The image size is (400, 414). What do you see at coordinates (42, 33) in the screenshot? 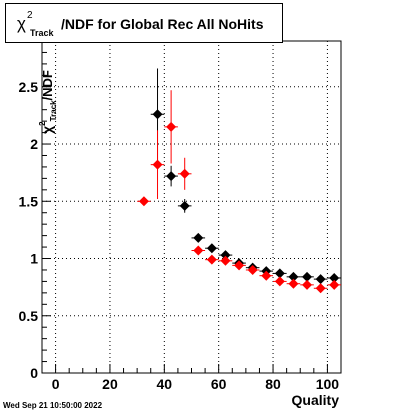
I see `title-subscript: Track` at bounding box center [42, 33].